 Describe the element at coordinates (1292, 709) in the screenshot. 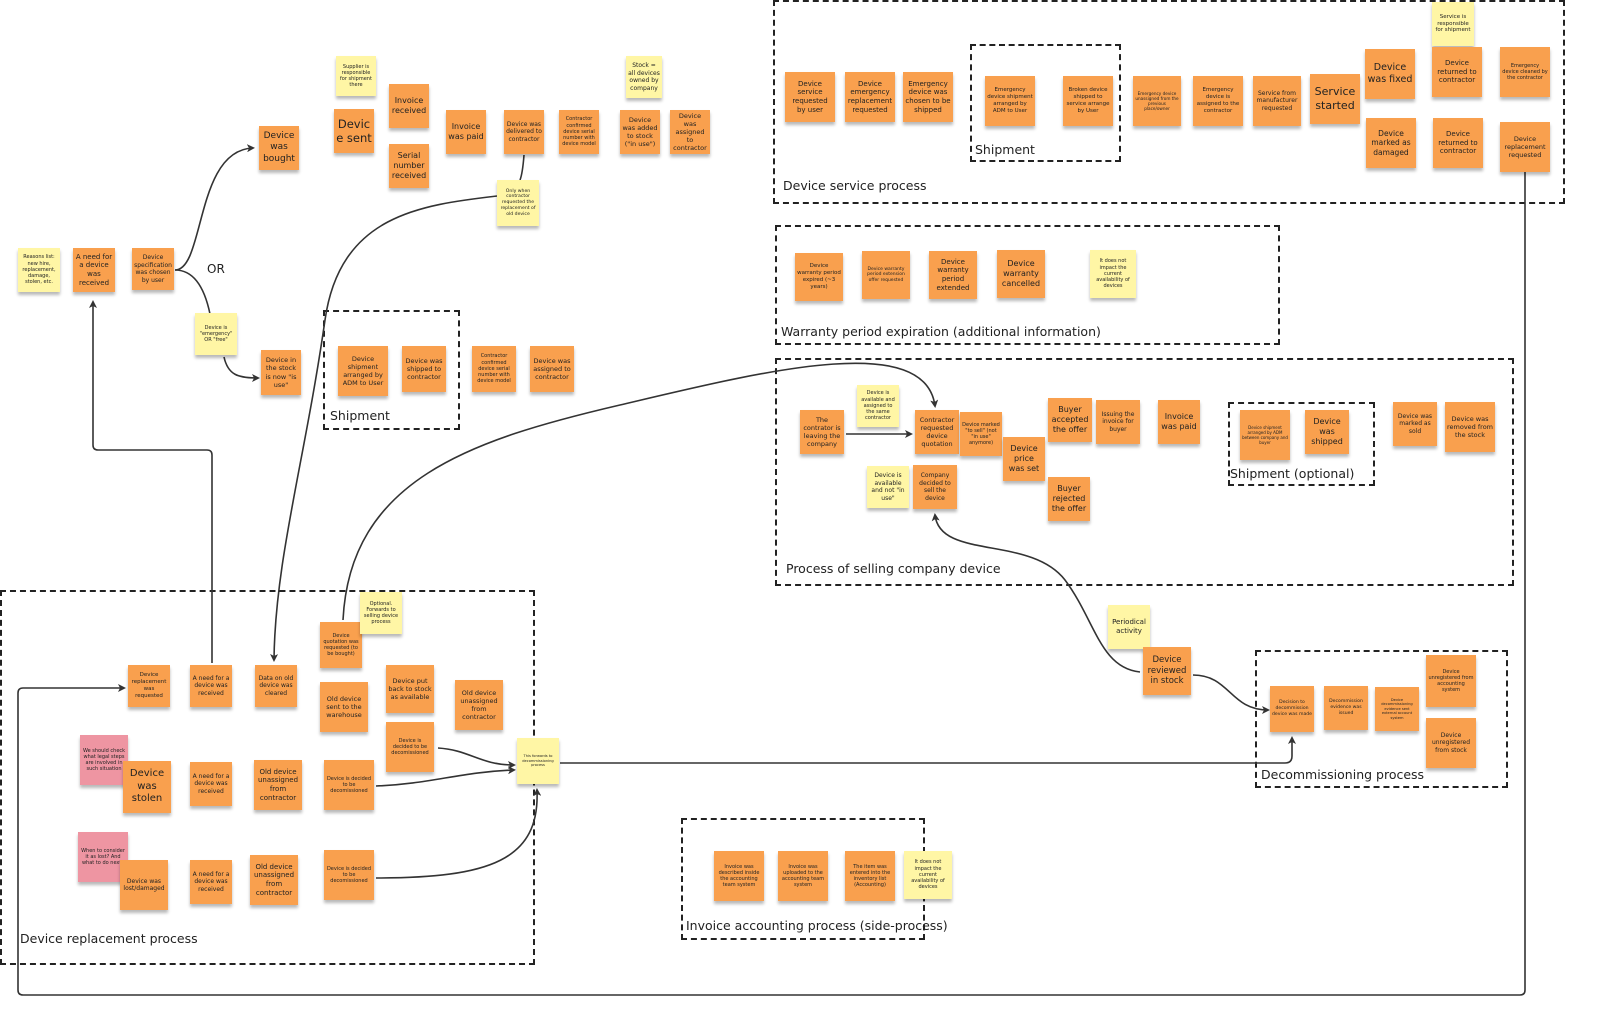

I see `event-sticky-note: Decision to decommission device was made` at that location.